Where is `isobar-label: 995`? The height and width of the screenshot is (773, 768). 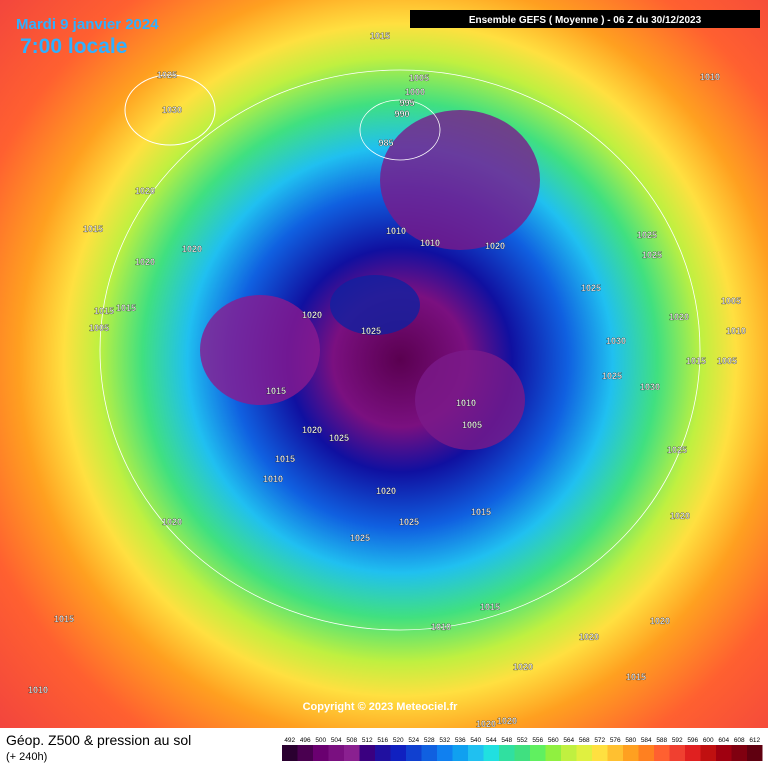
isobar-label: 995 is located at coordinates (406, 103).